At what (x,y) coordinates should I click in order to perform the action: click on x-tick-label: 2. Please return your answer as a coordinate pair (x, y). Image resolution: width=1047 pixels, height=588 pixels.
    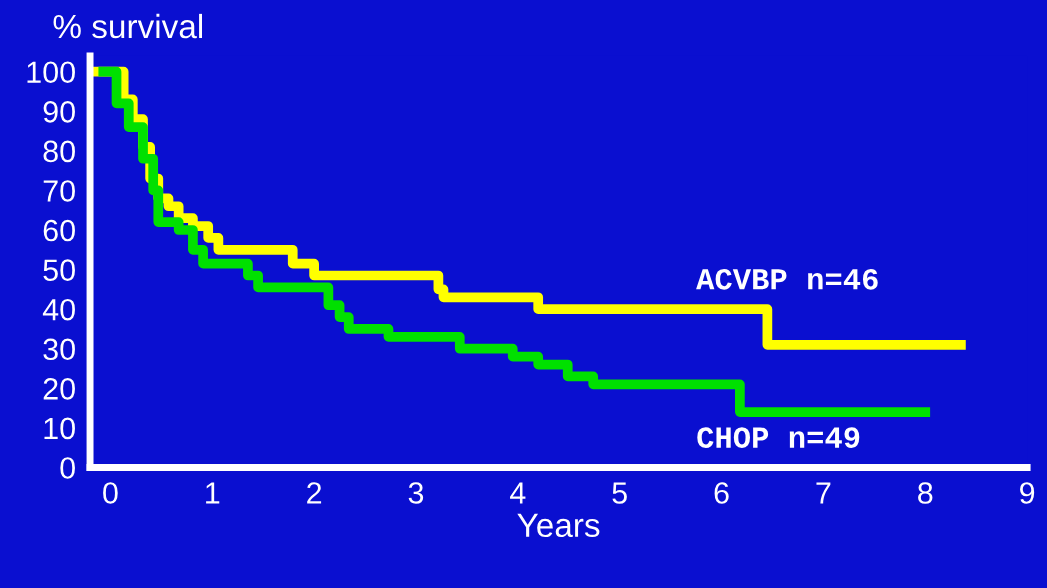
    Looking at the image, I should click on (314, 493).